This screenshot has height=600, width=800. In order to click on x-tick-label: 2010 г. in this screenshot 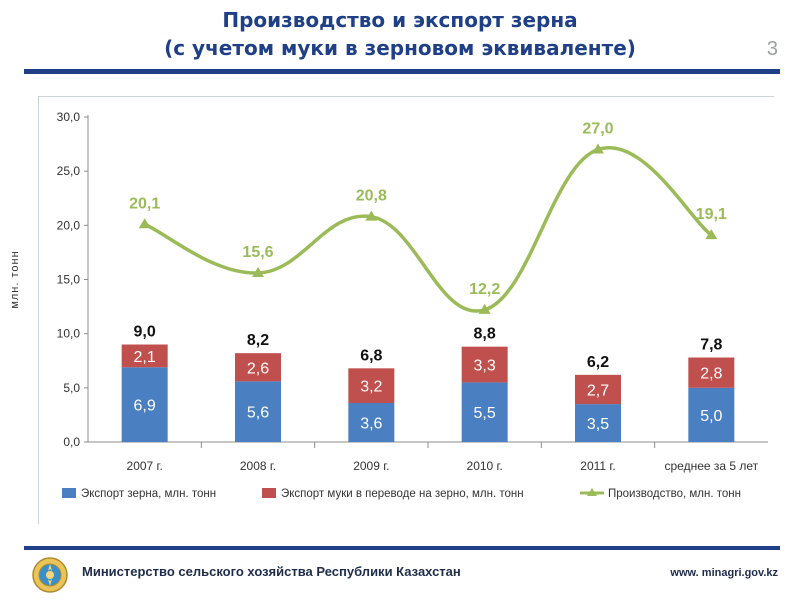, I will do `click(485, 466)`.